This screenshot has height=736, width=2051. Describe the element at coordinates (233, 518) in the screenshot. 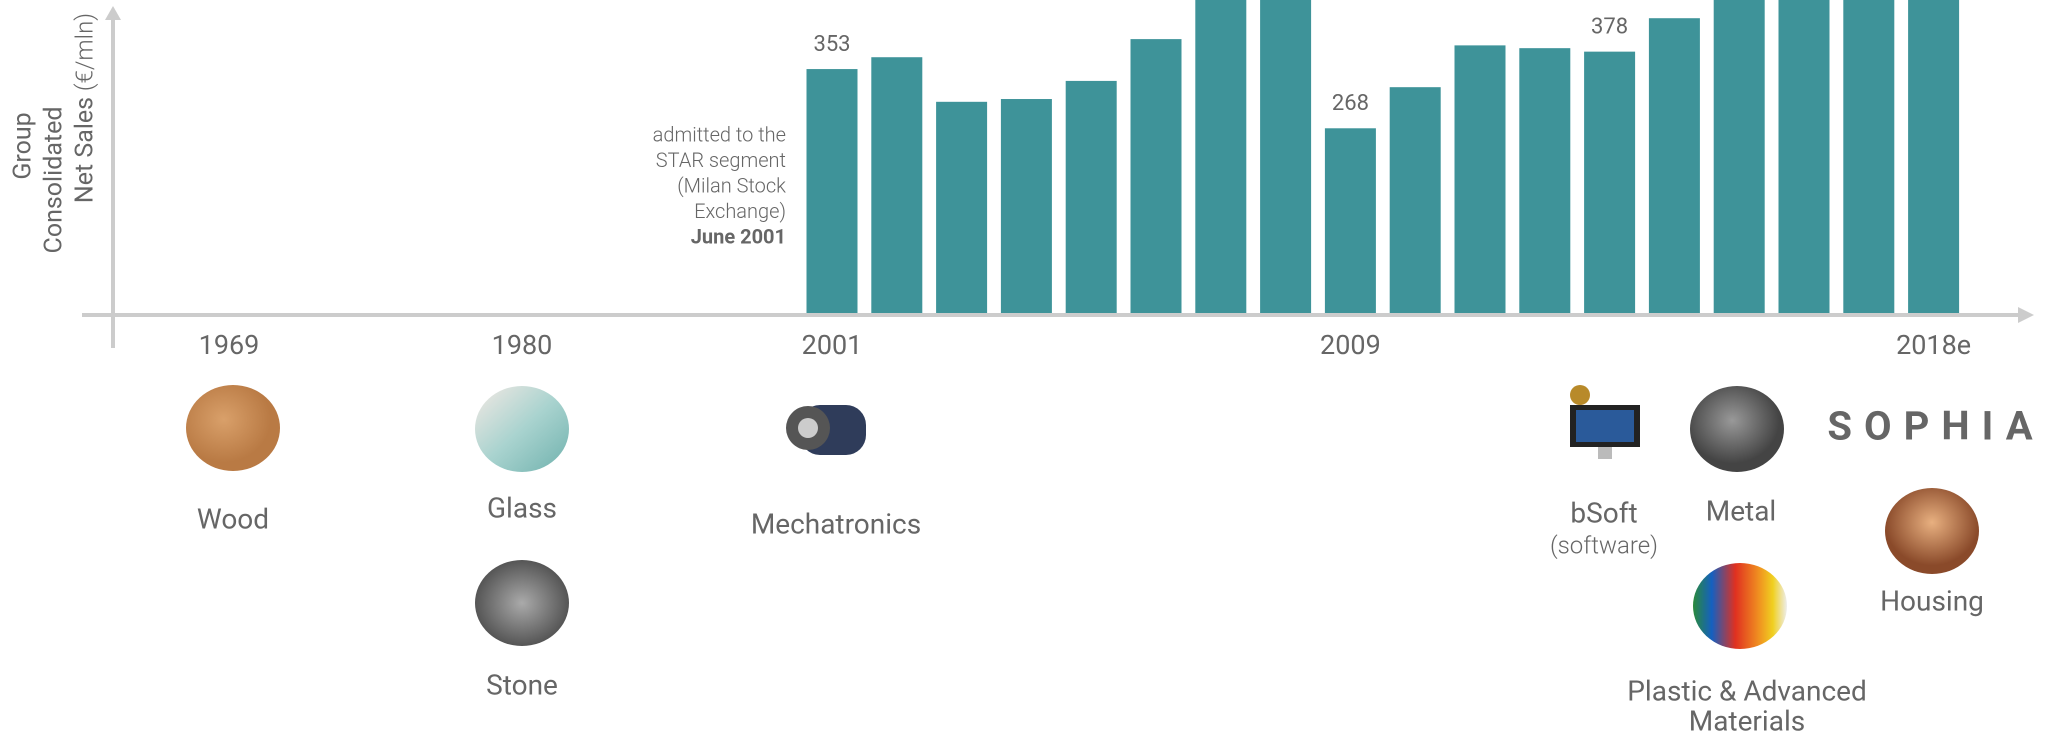

I see `milestone-label: Wood` at that location.